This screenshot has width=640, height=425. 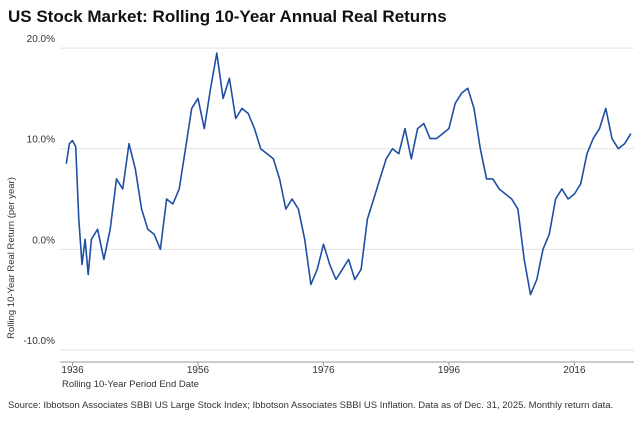 What do you see at coordinates (130, 384) in the screenshot?
I see `x-axis-label: Rolling 10-Year Period End Date` at bounding box center [130, 384].